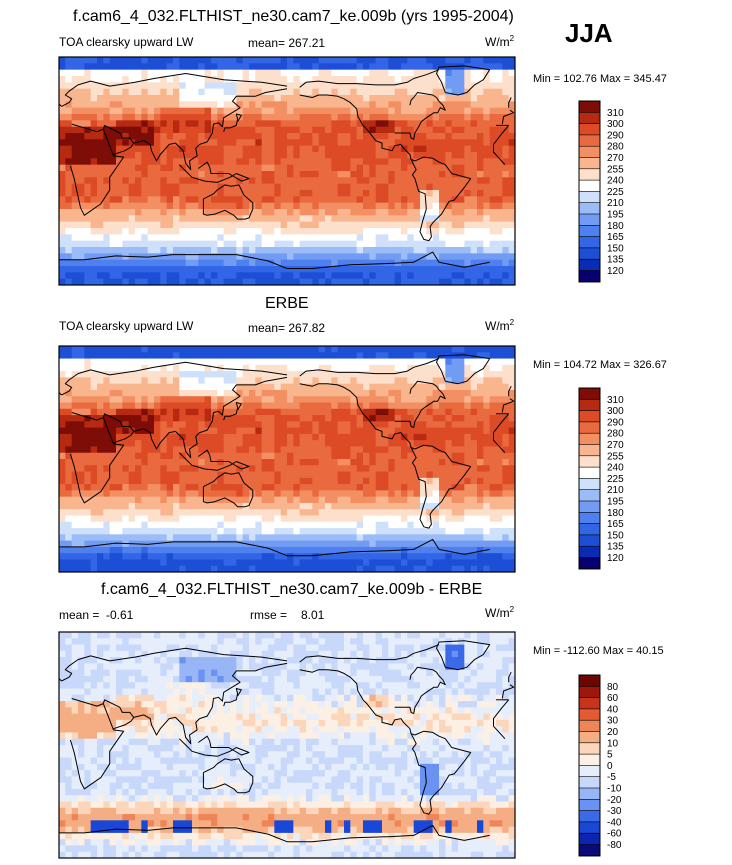 This screenshot has width=732, height=865. I want to click on coastline, so click(463, 80).